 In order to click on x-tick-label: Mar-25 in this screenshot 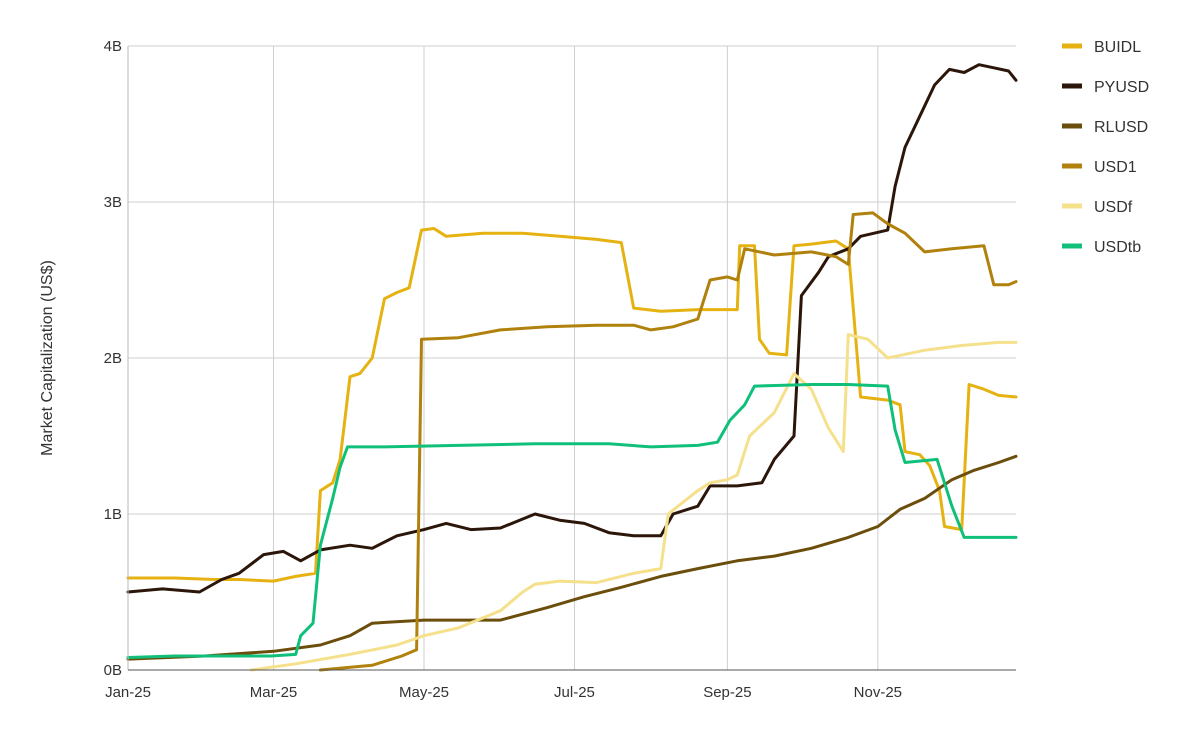, I will do `click(274, 692)`.